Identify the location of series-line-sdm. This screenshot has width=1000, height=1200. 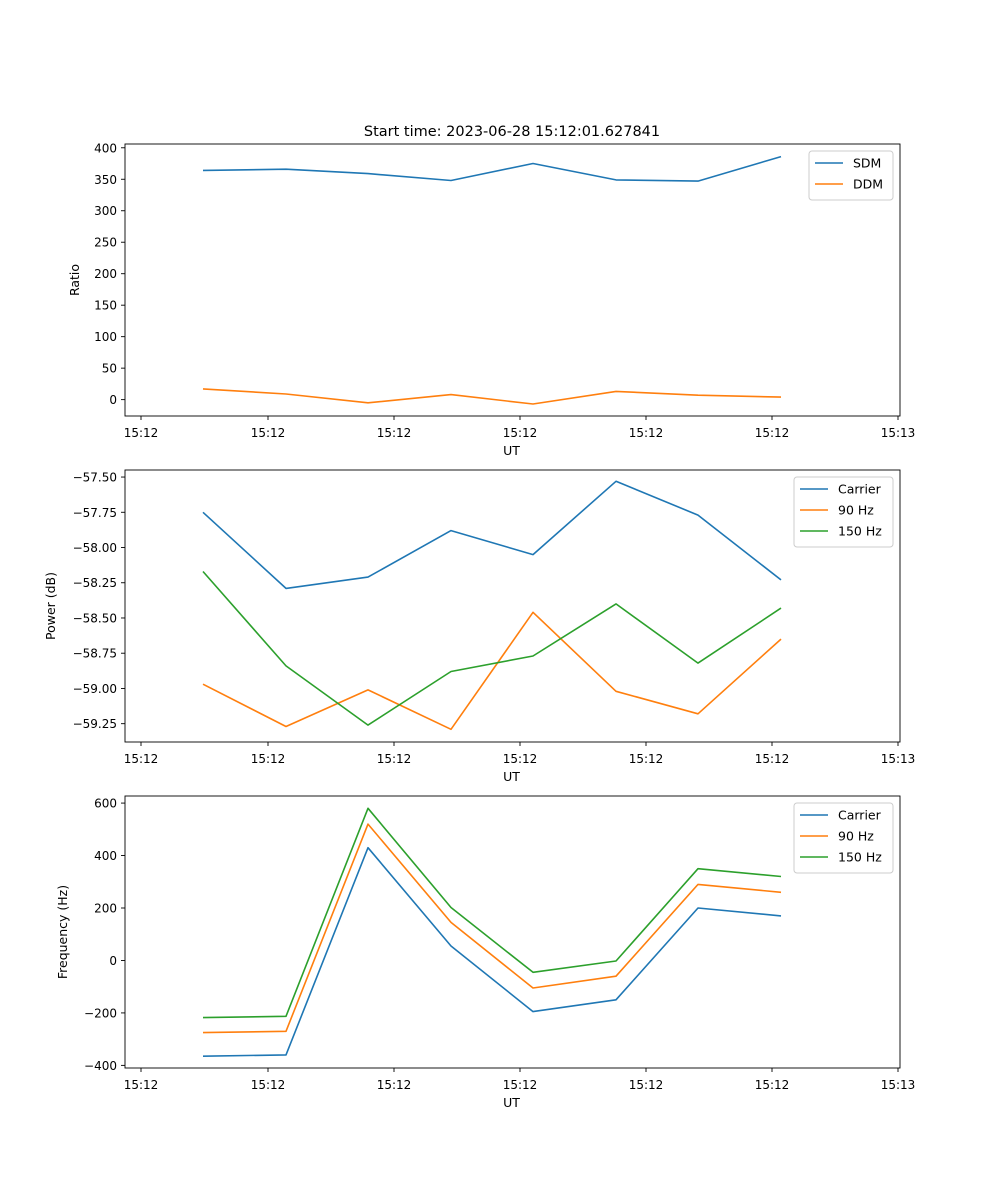
(492, 168).